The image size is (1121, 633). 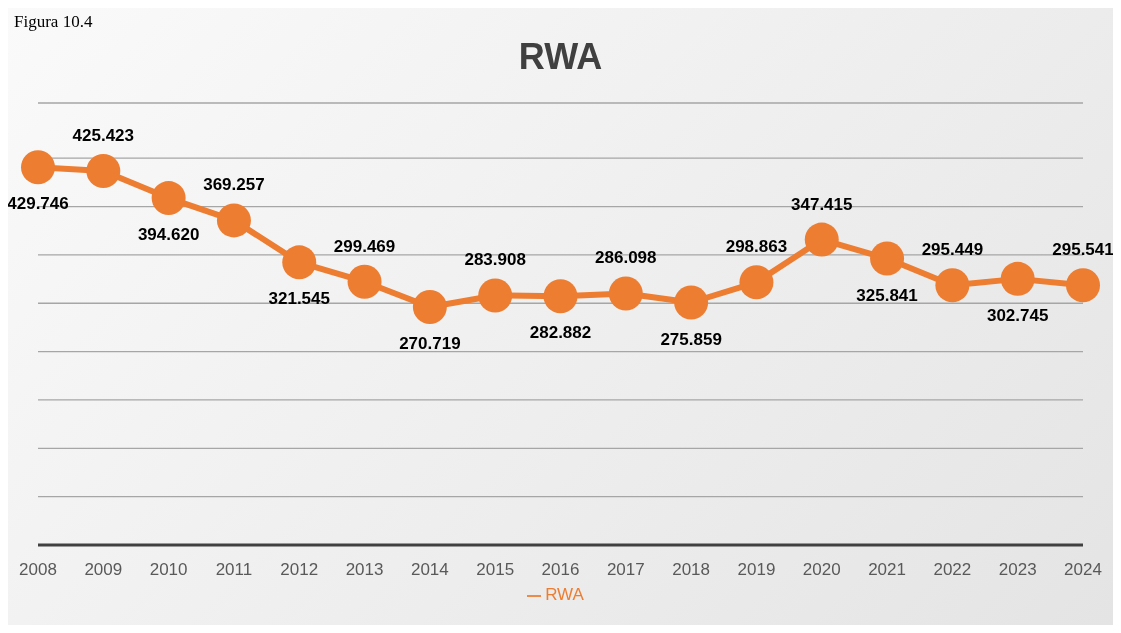 I want to click on data-label: 394.620, so click(x=168, y=235).